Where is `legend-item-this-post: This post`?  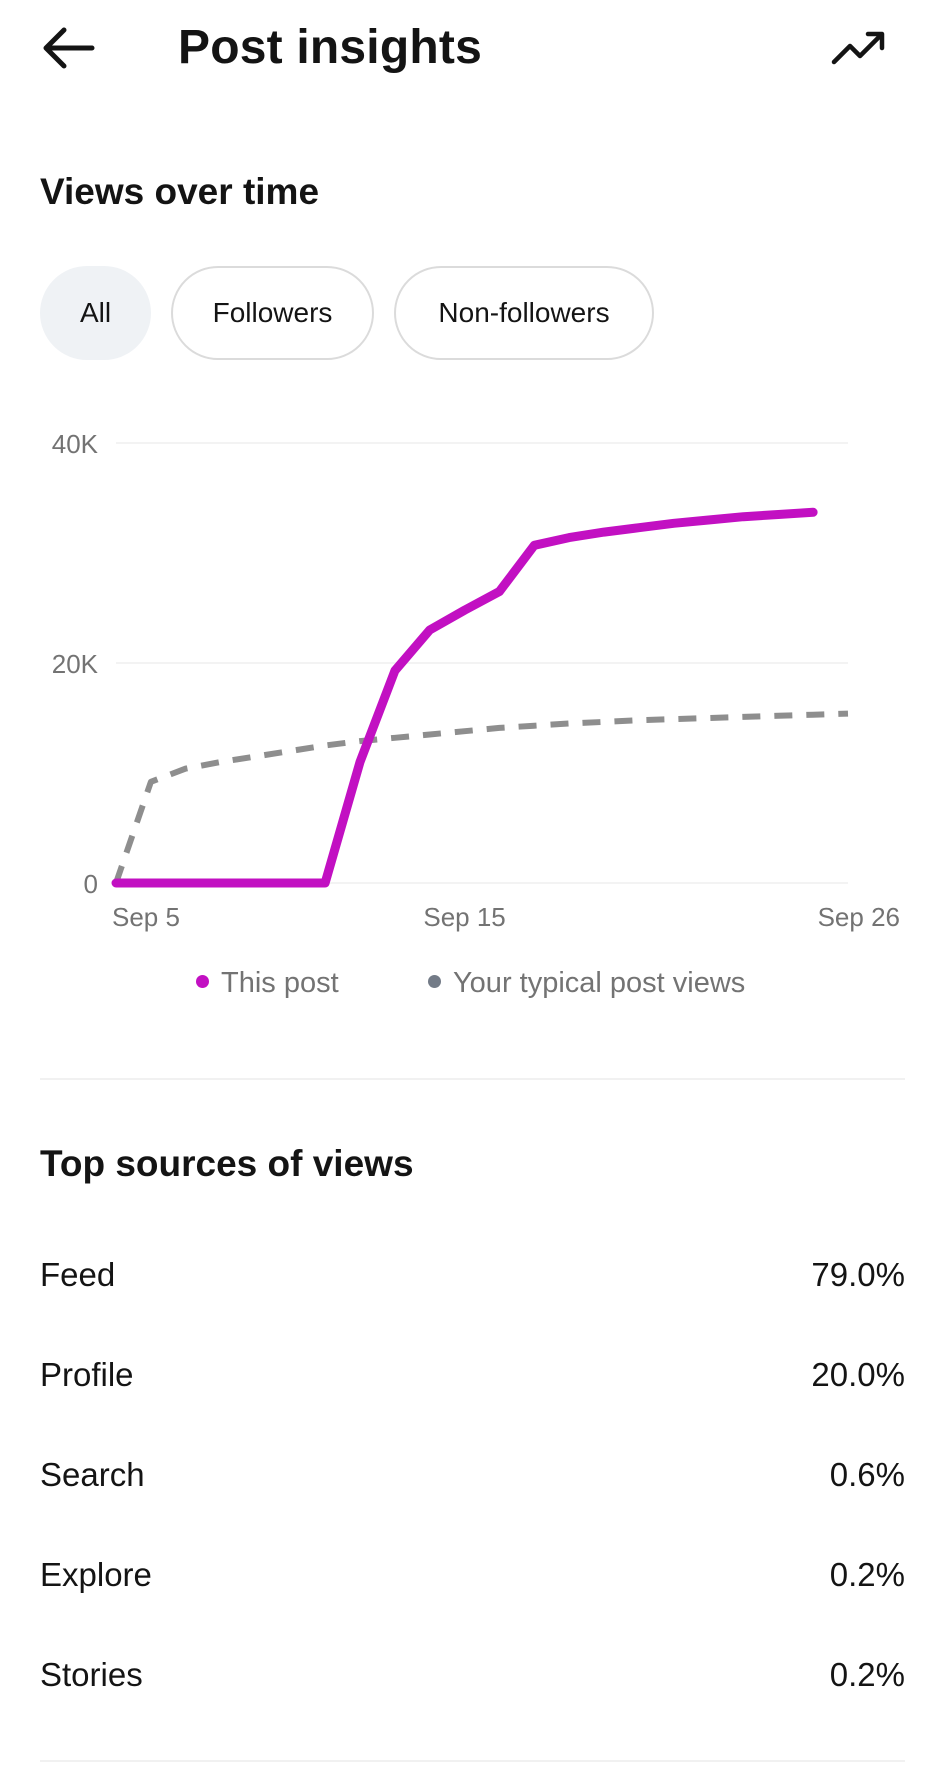 legend-item-this-post: This post is located at coordinates (267, 983).